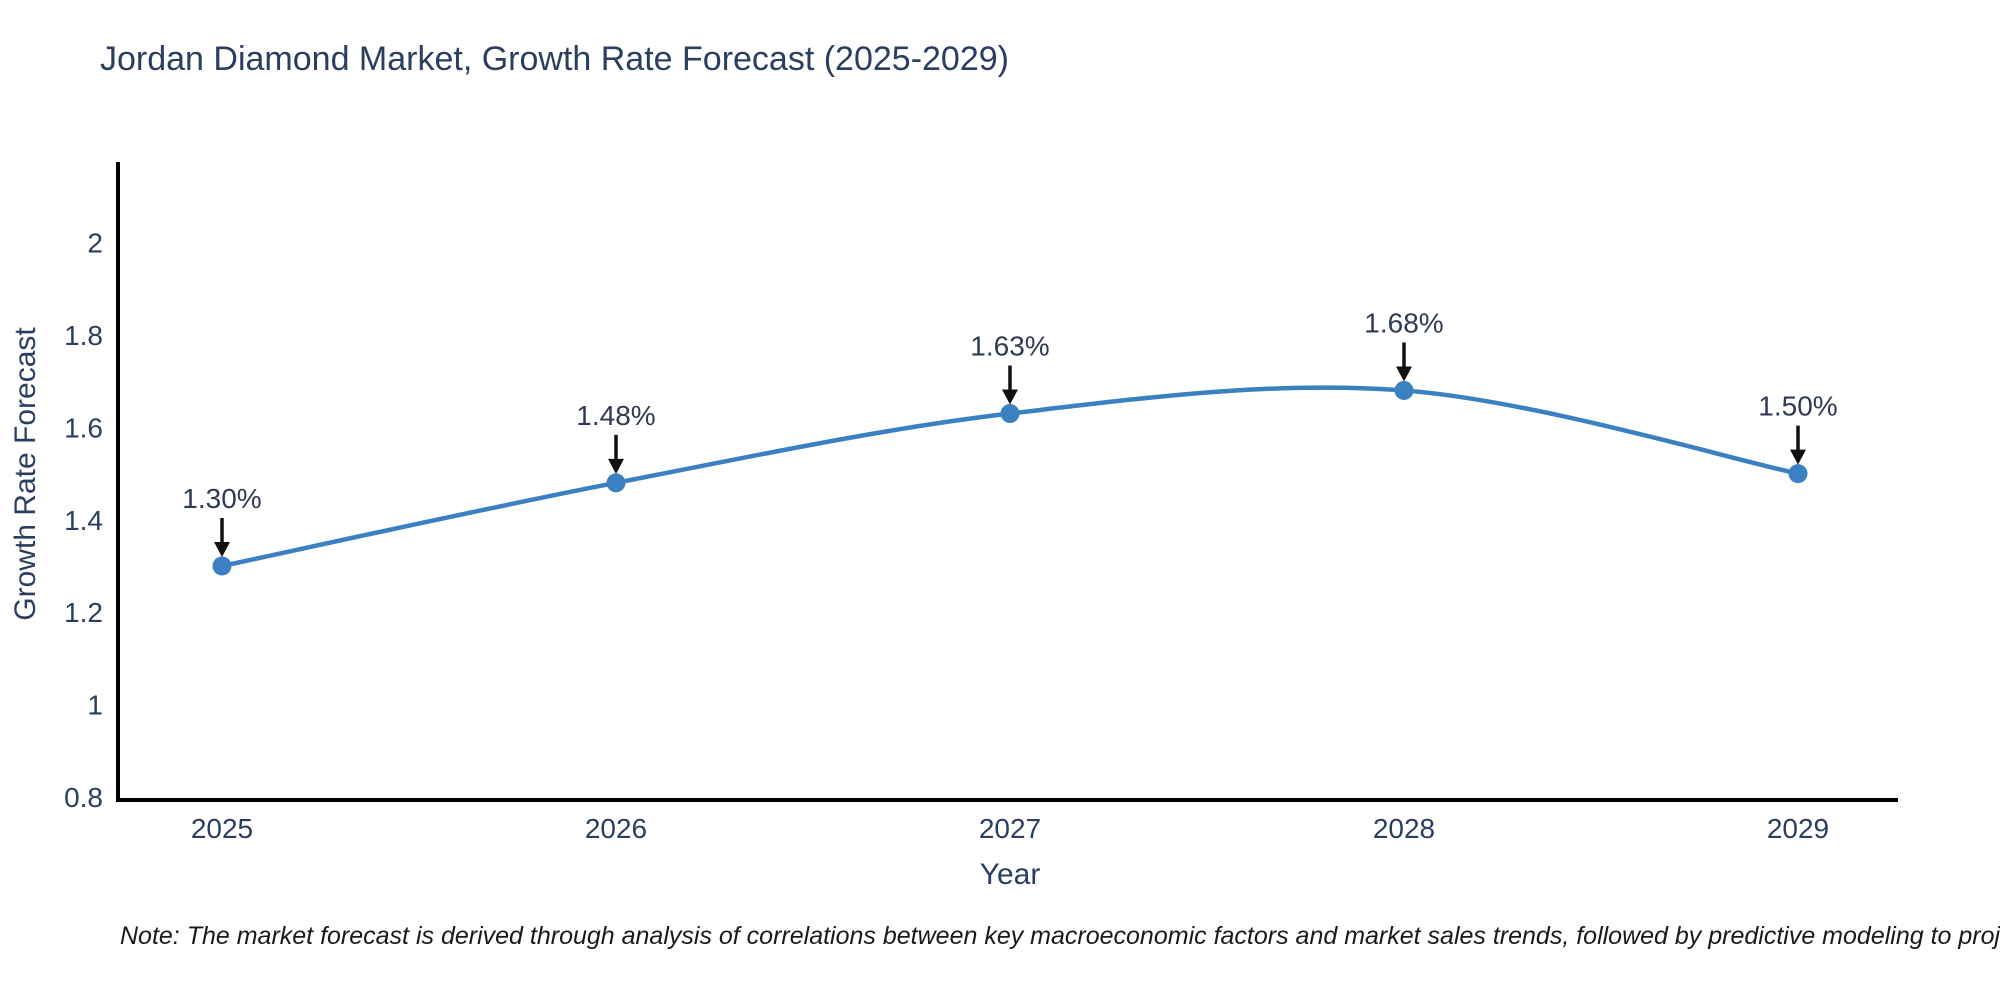 This screenshot has height=1000, width=2000. Describe the element at coordinates (83, 335) in the screenshot. I see `y-tick-label: 1.8` at that location.